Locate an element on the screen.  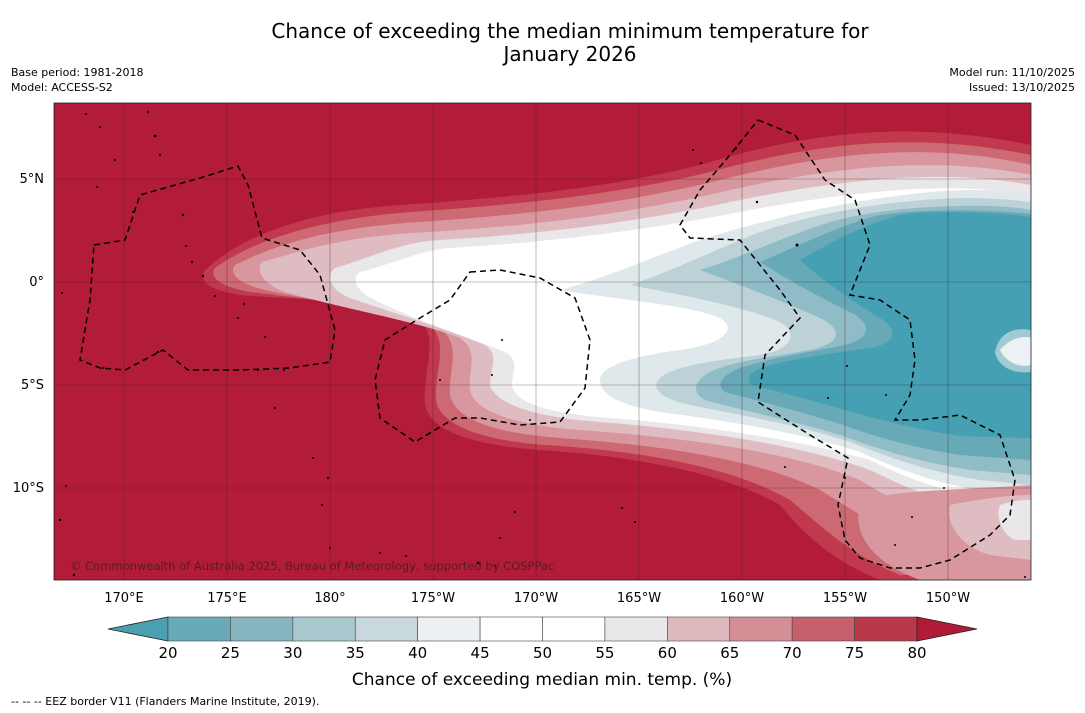
base-period: Base period: 1981-2018 is located at coordinates (77, 72).